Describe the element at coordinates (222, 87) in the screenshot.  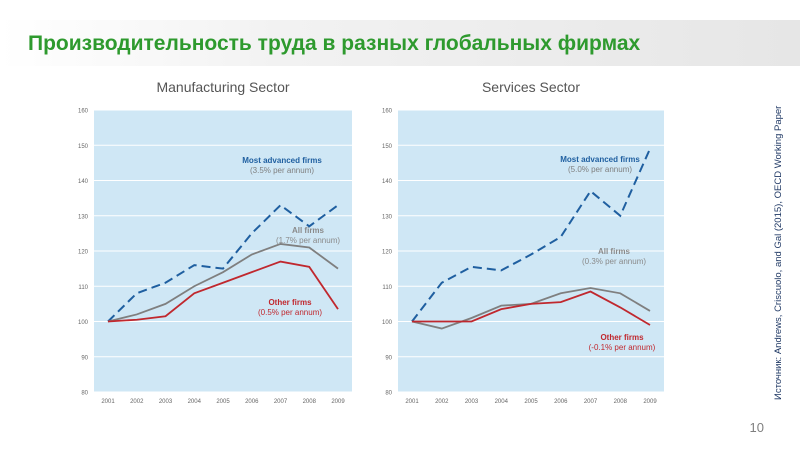
I see `chart-title: Manufacturing Sector` at that location.